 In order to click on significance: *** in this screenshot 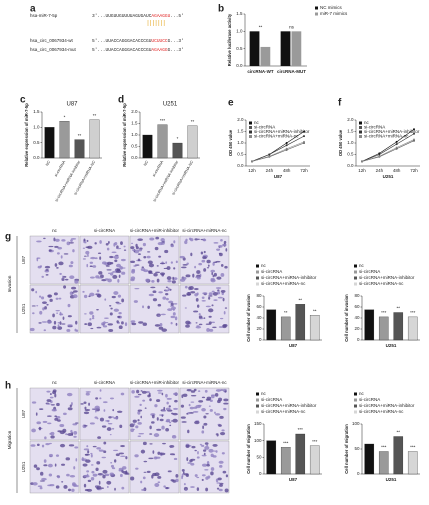, I will do `click(384, 447)`.